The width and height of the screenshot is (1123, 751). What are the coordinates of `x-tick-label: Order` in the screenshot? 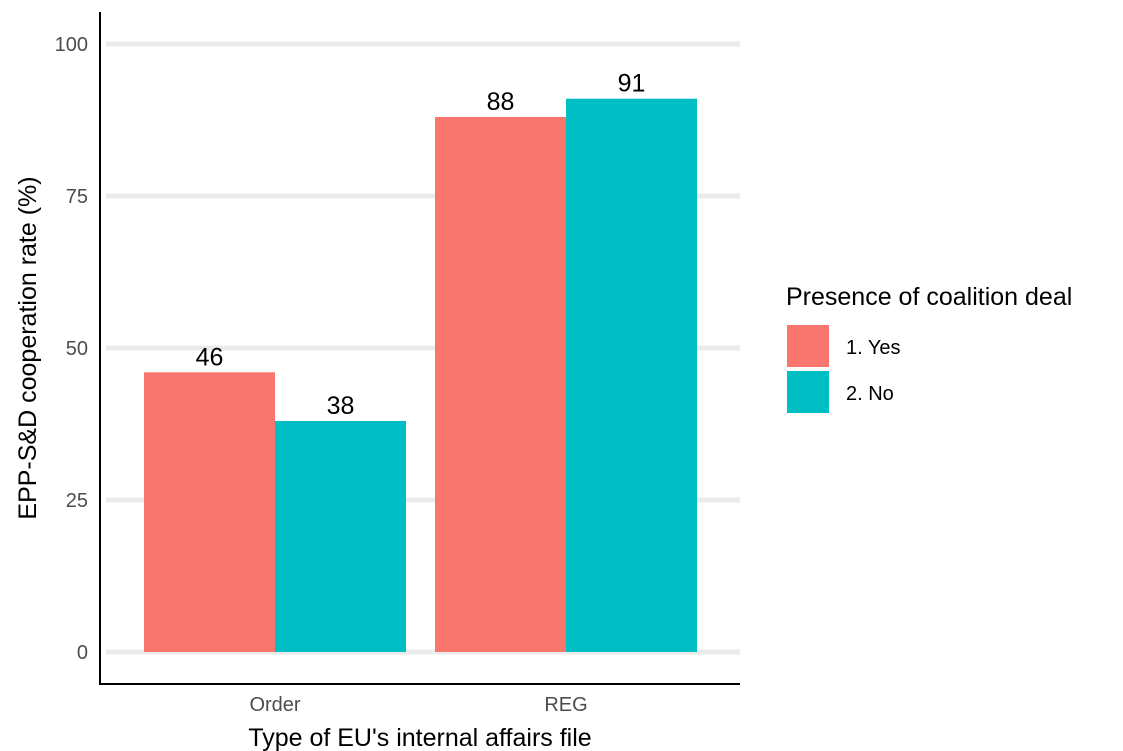 It's located at (274, 705).